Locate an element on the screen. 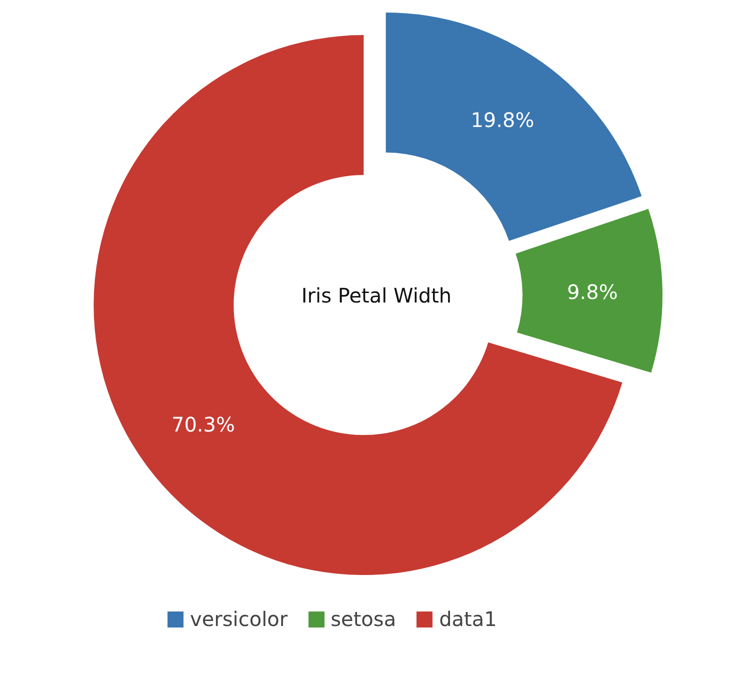 This screenshot has height=696, width=752. legend-label: data1 is located at coordinates (468, 619).